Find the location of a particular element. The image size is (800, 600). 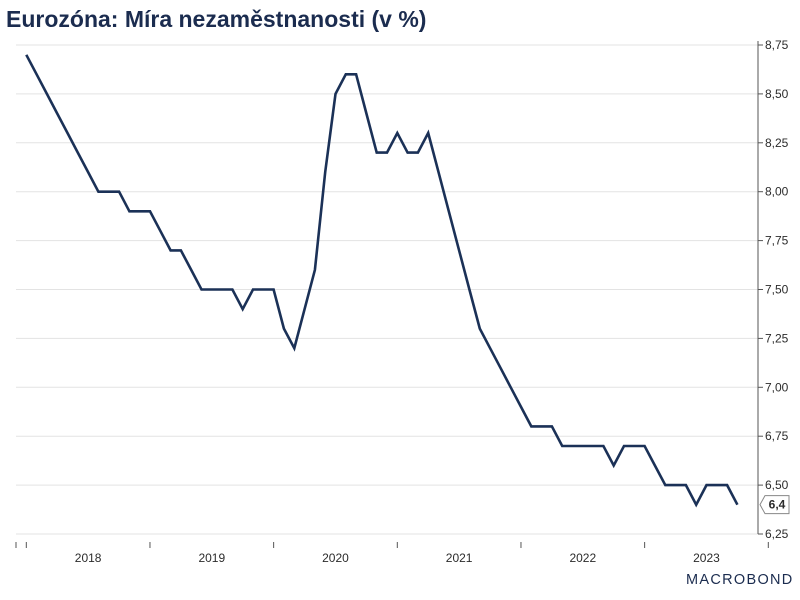

y-tick-label: 8,25 is located at coordinates (777, 143).